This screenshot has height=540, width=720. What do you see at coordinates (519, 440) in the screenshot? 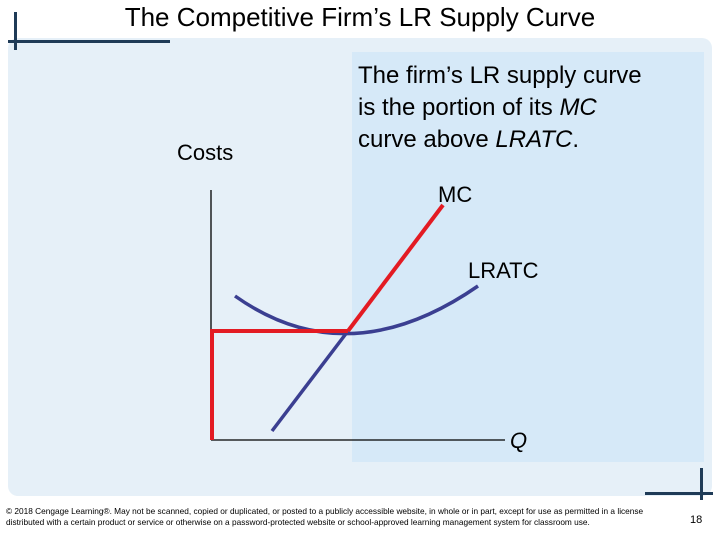
I see `x-axis-label: Q` at bounding box center [519, 440].